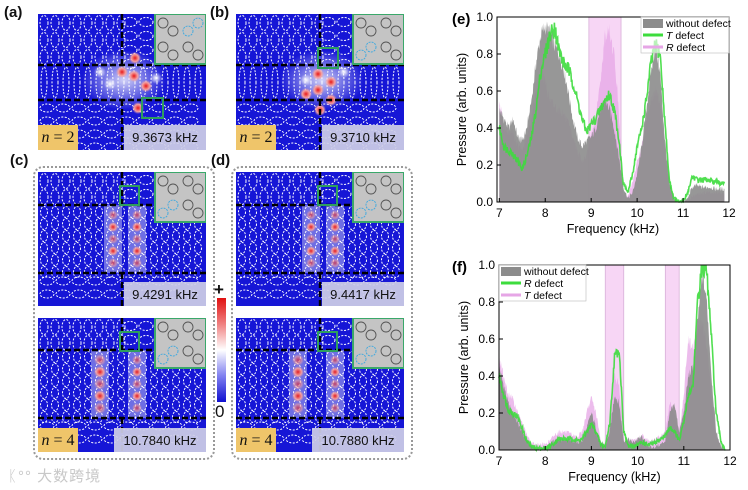 The image size is (748, 490). Describe the element at coordinates (69, 476) in the screenshot. I see `watermark-text: 大数跨境` at that location.